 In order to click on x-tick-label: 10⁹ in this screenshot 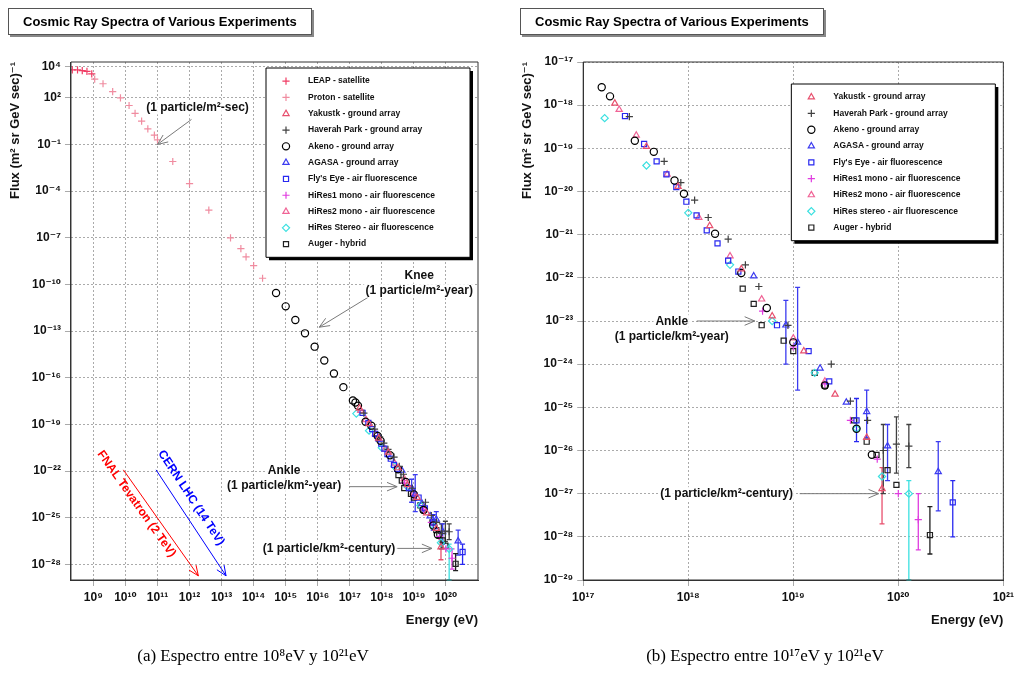, I will do `click(93, 596)`.